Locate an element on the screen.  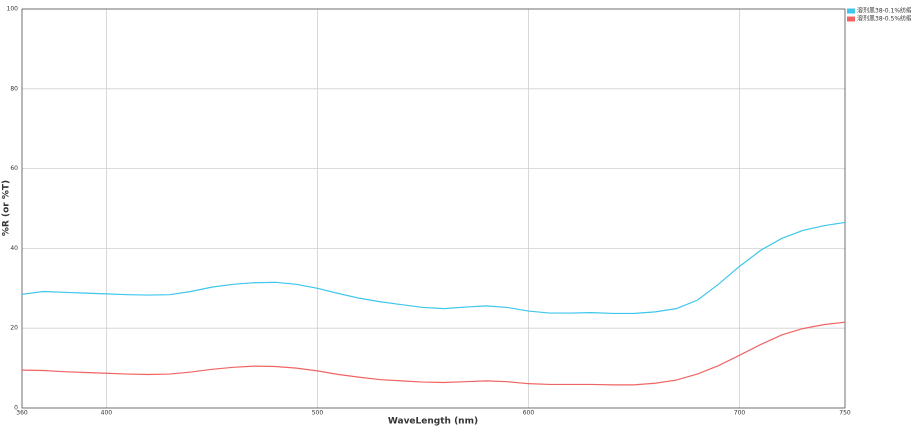
data-line is located at coordinates (433, 353).